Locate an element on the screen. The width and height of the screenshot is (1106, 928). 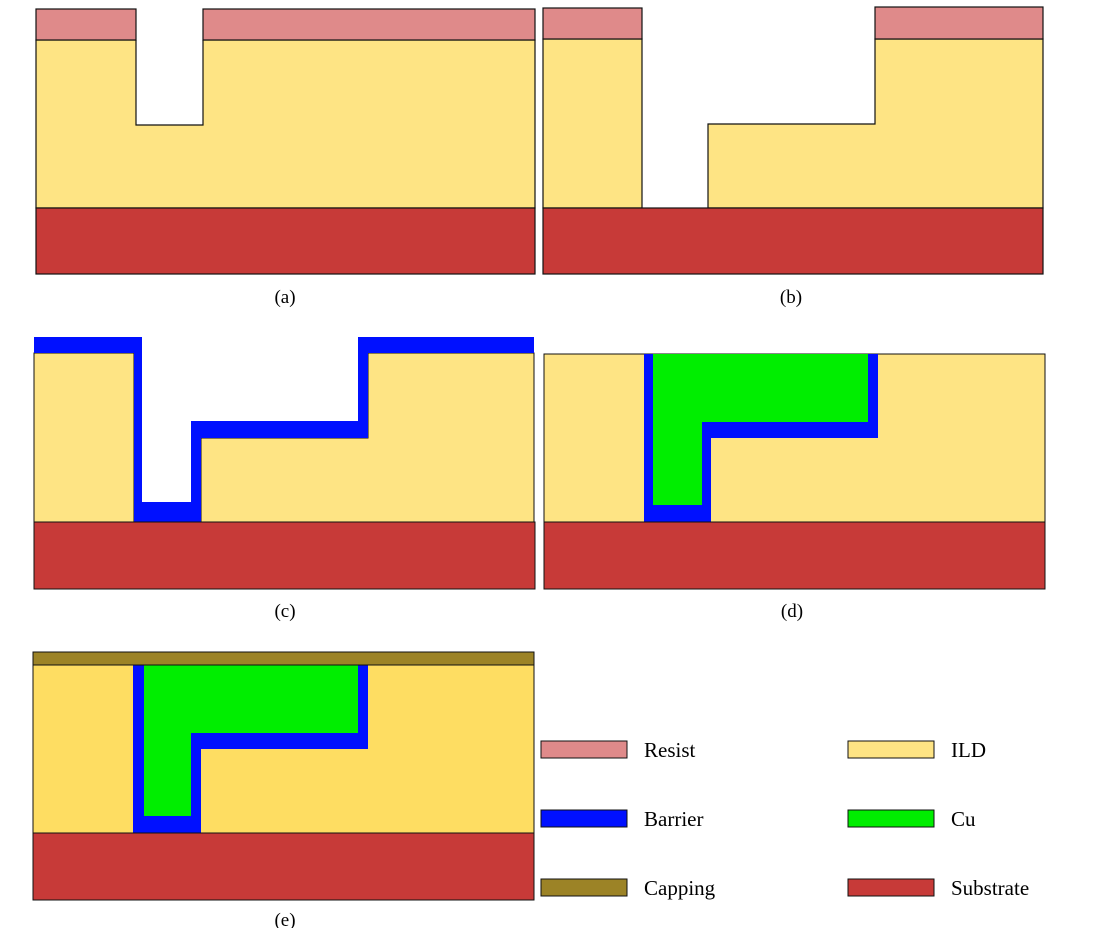
panel-b: (b) is located at coordinates (793, 157).